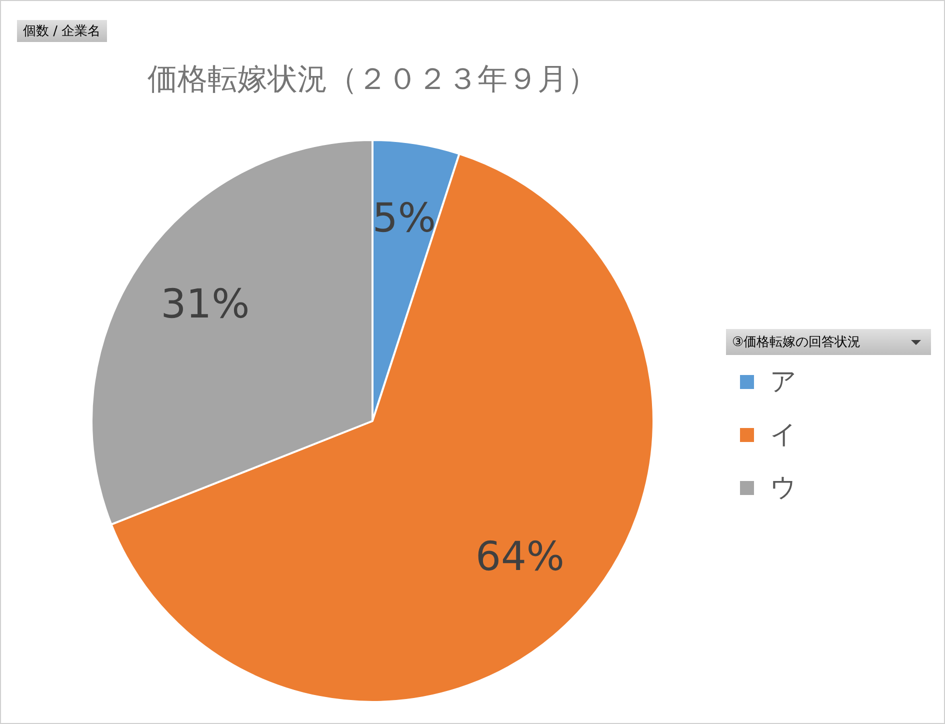 Image resolution: width=945 pixels, height=724 pixels. What do you see at coordinates (796, 342) in the screenshot?
I see `legend-title: ③価格転嫁の回答状況` at bounding box center [796, 342].